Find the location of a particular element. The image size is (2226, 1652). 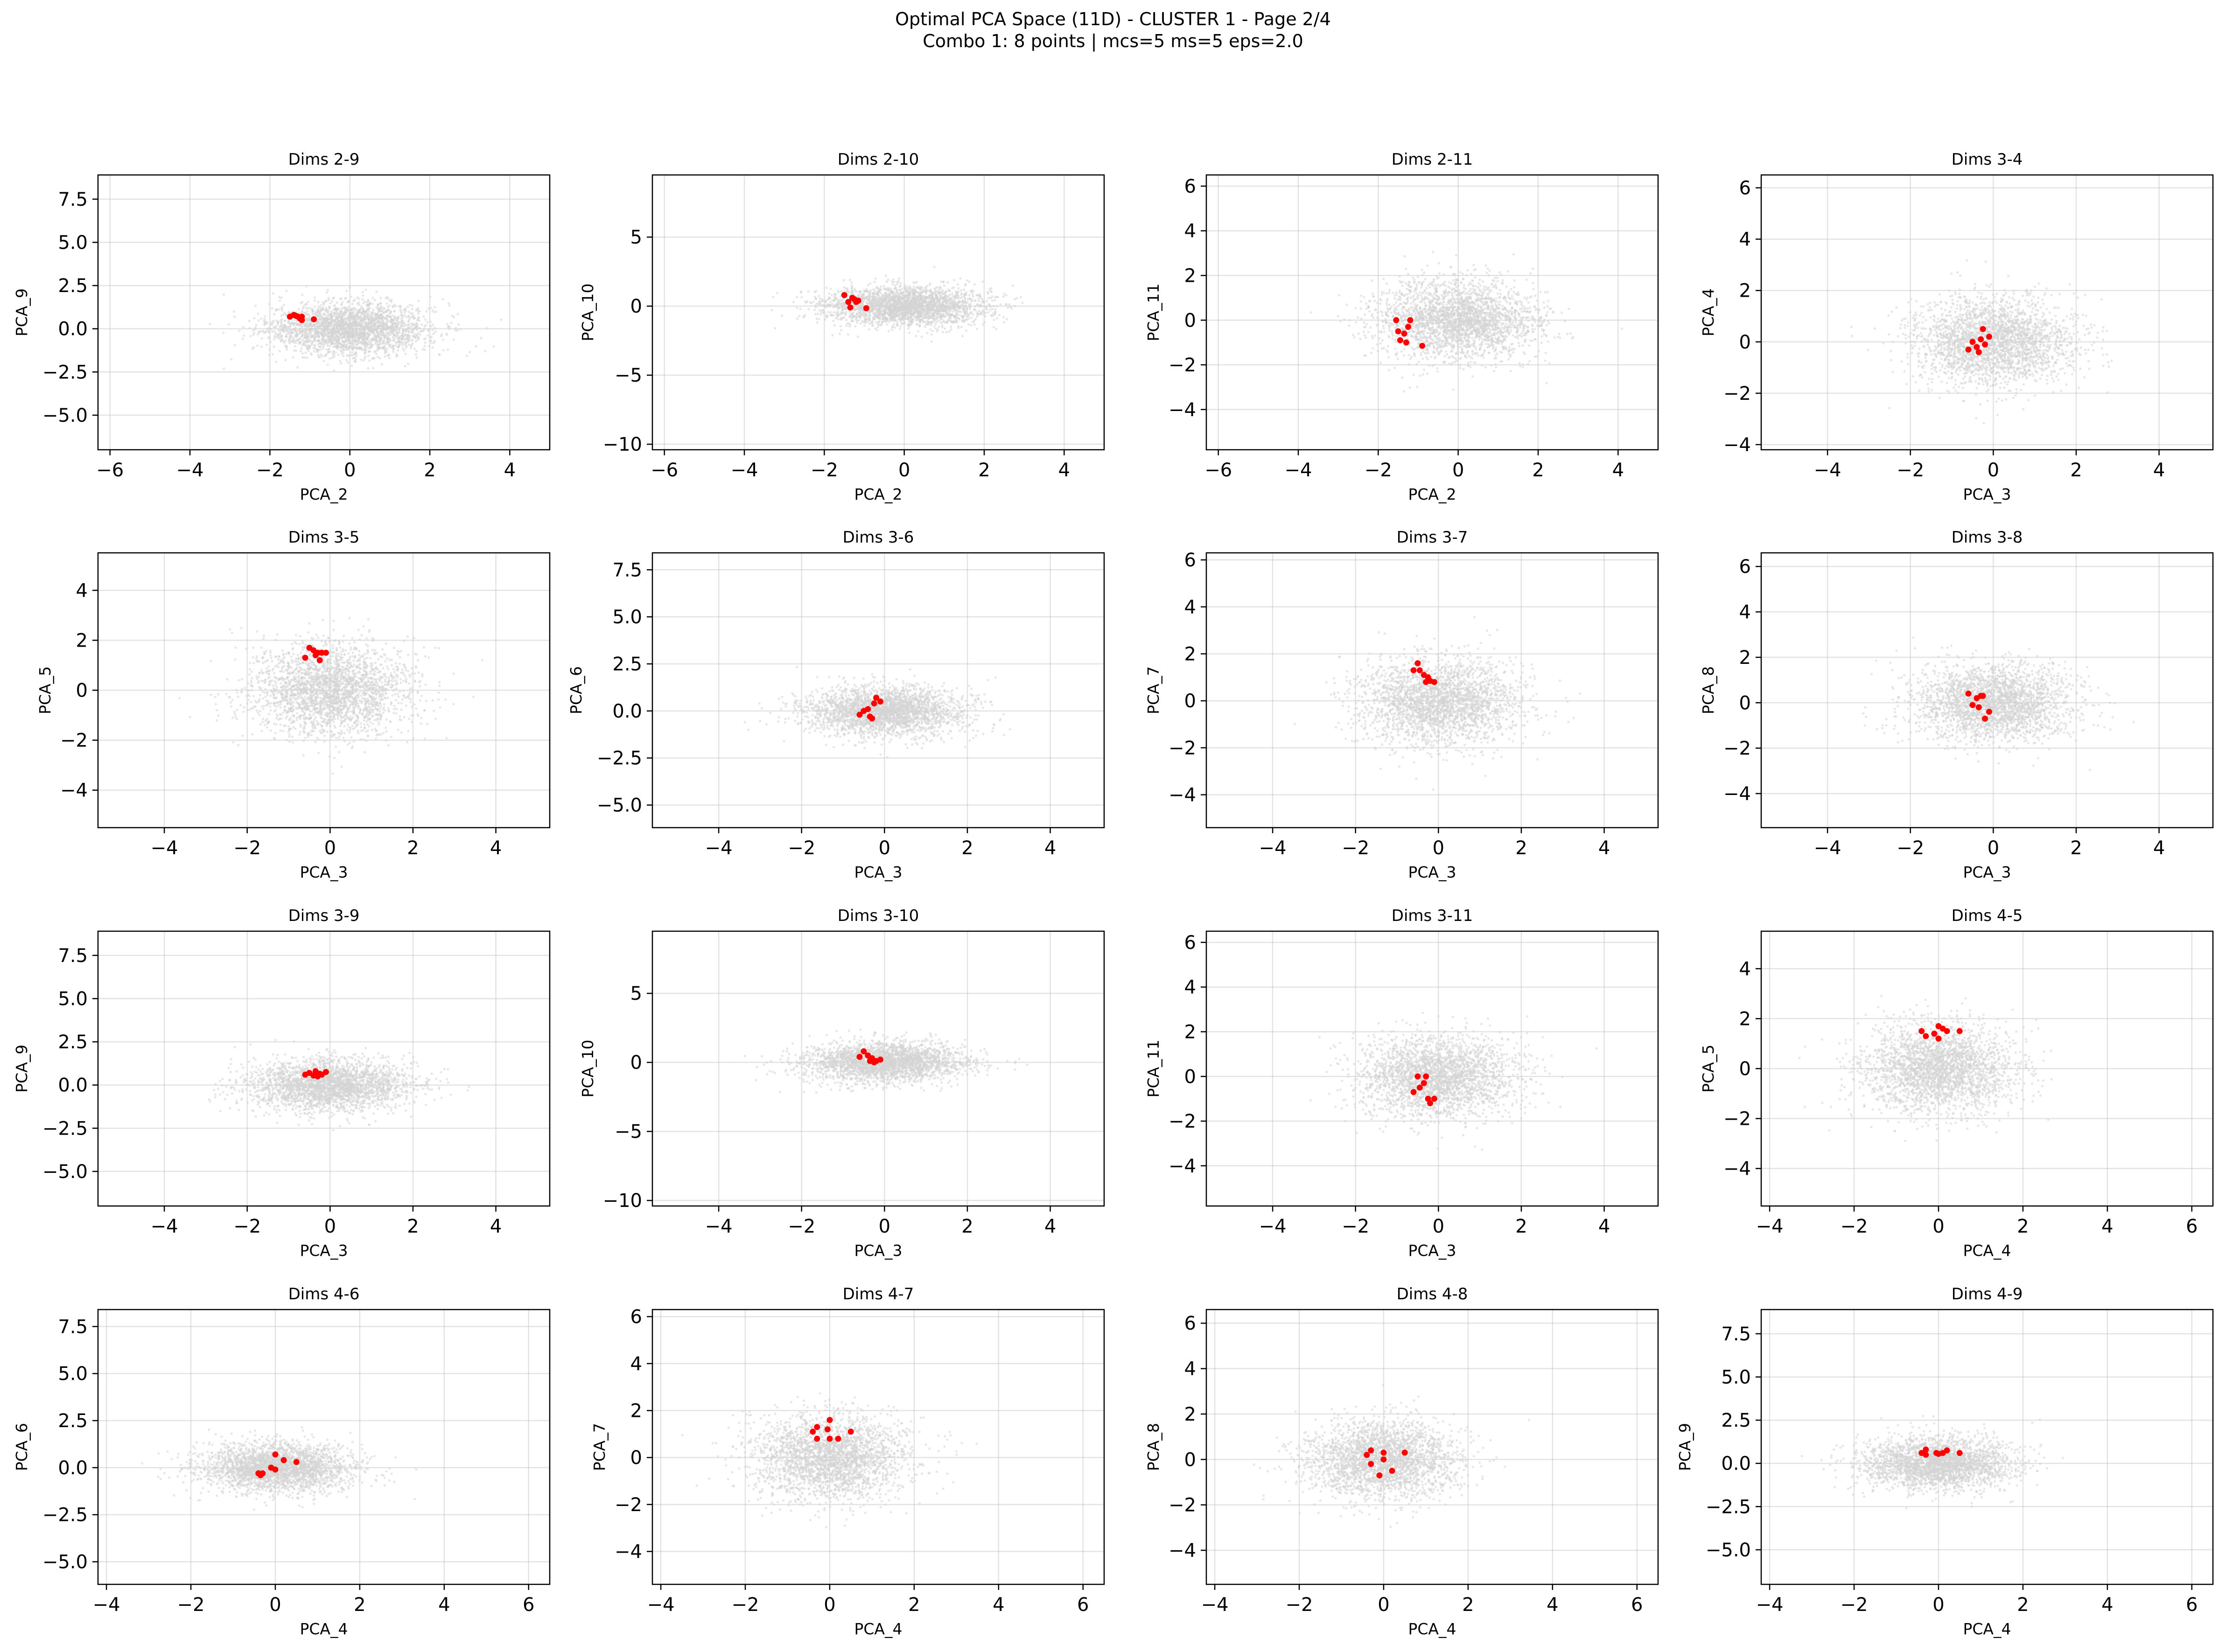

panel-title: Dims 4-5 is located at coordinates (1987, 916).